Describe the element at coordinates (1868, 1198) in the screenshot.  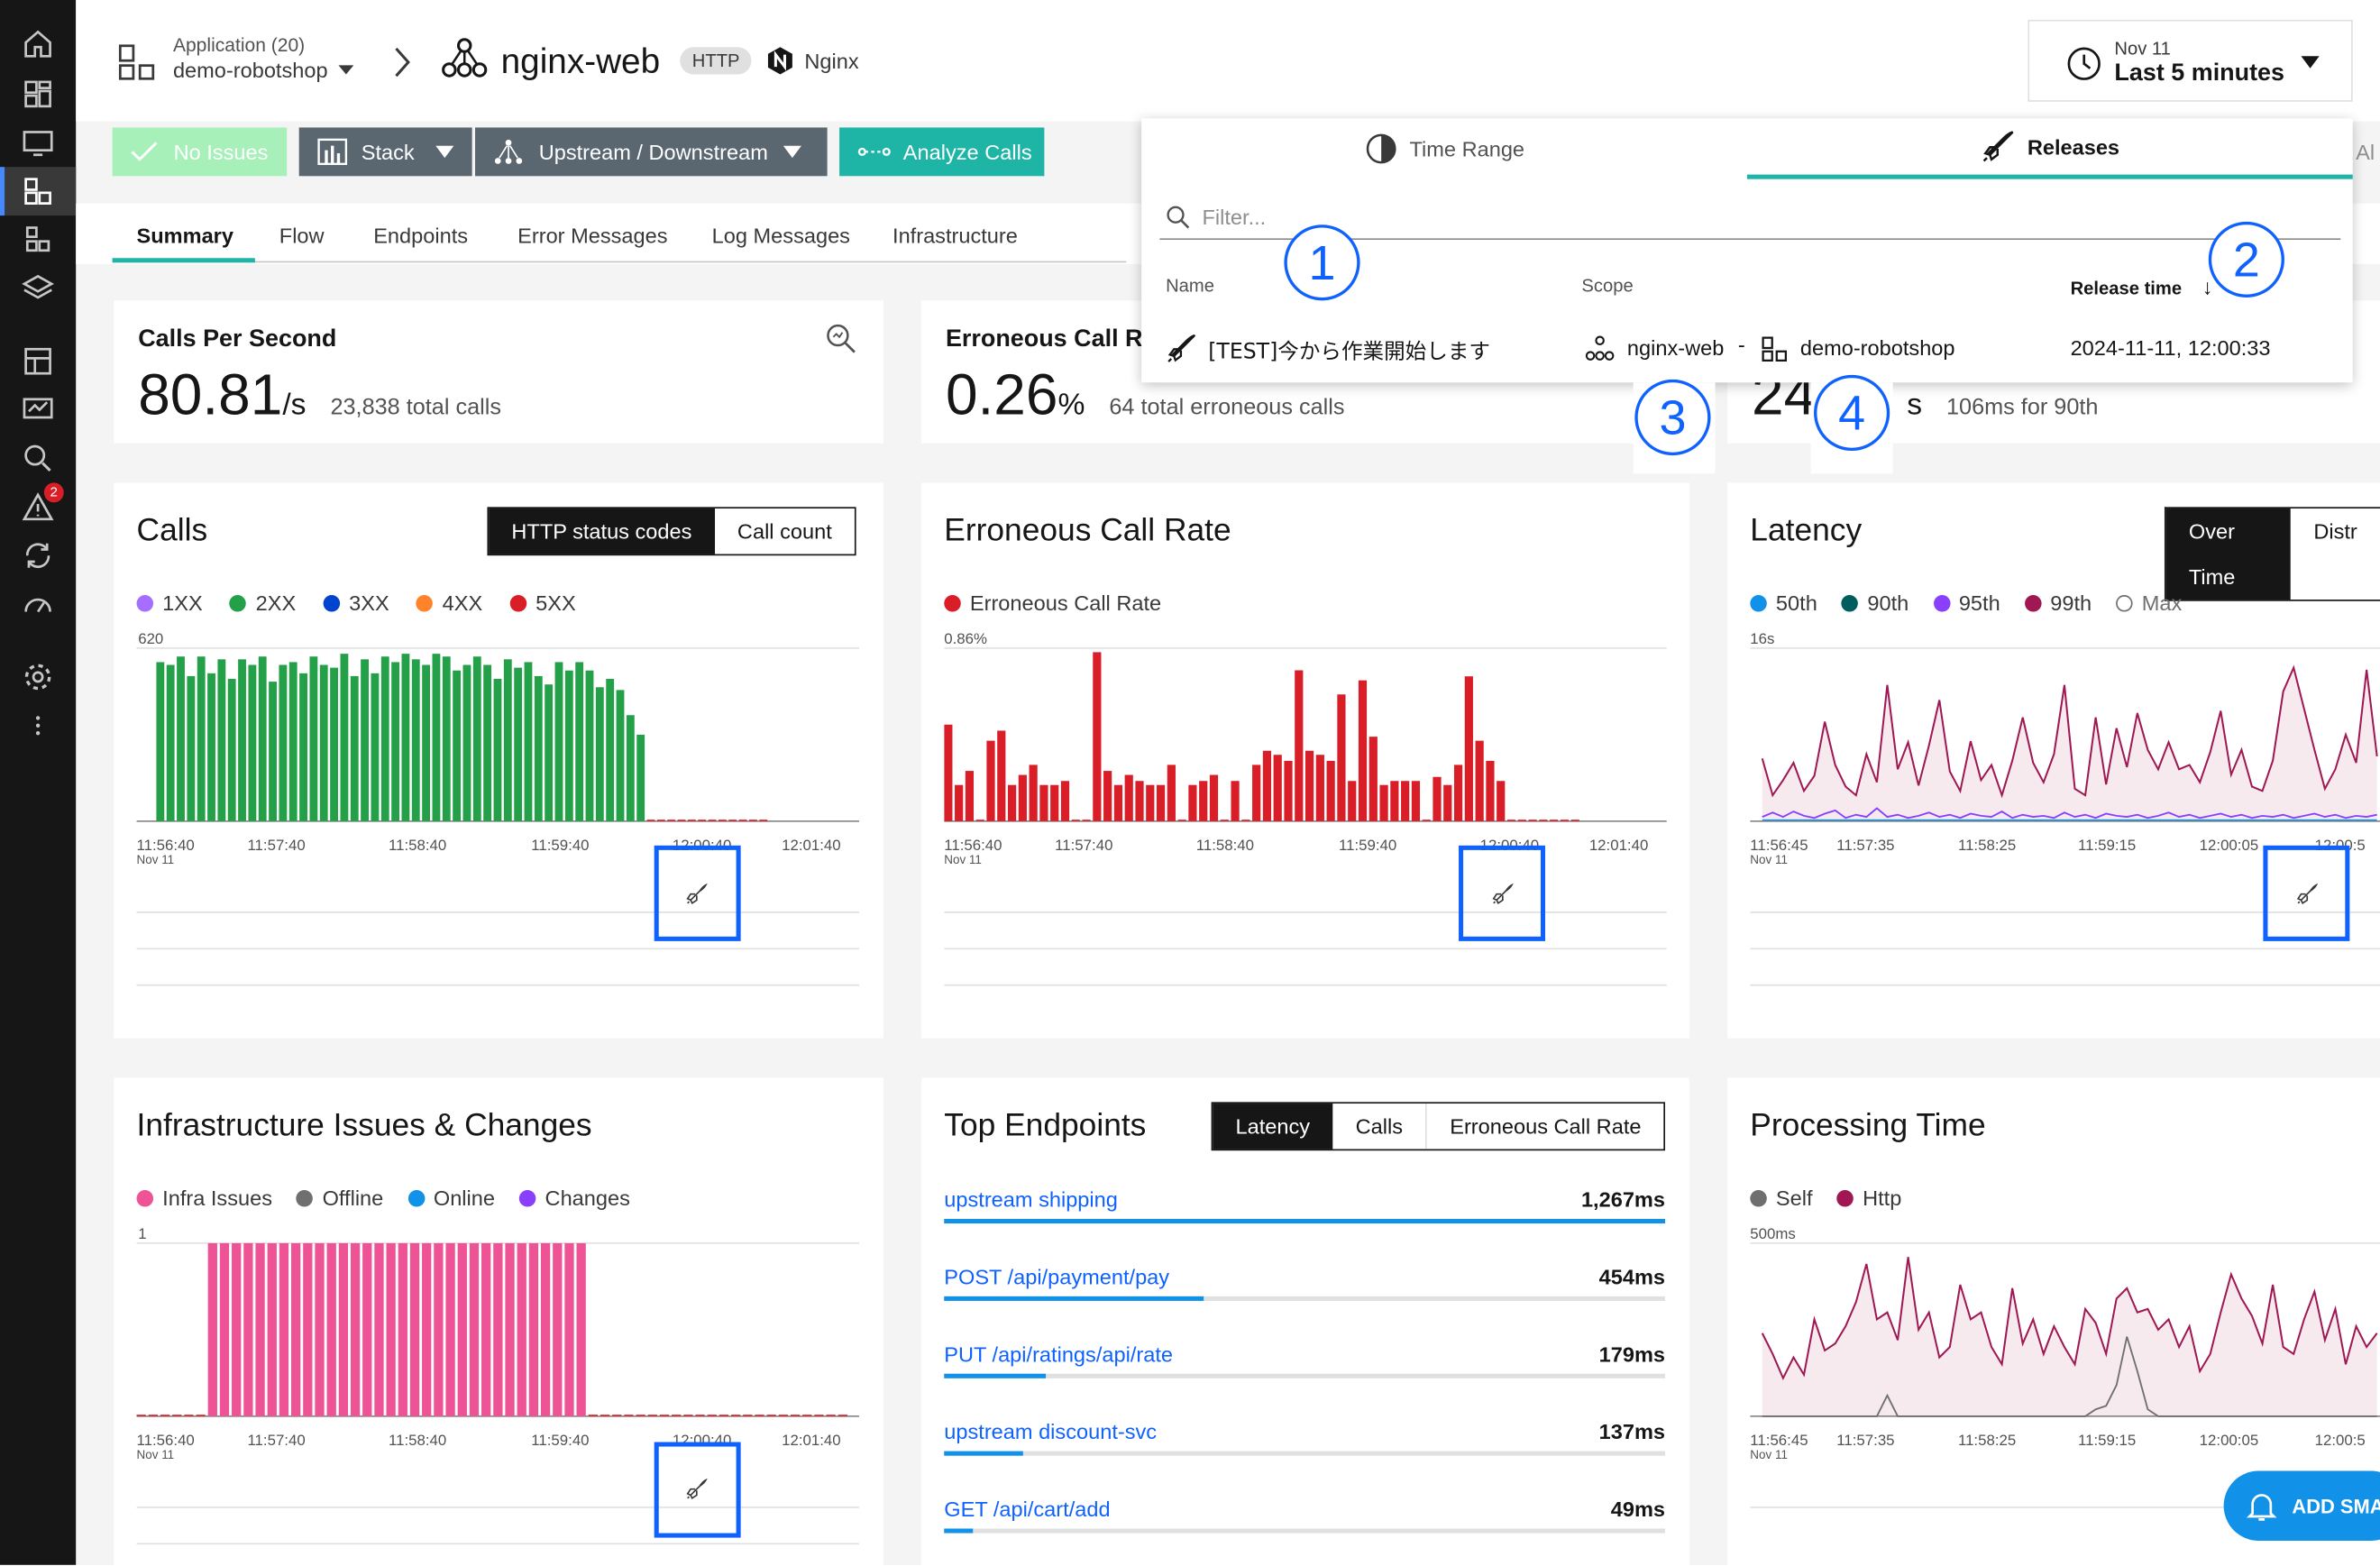
I see `legend-http: Http` at that location.